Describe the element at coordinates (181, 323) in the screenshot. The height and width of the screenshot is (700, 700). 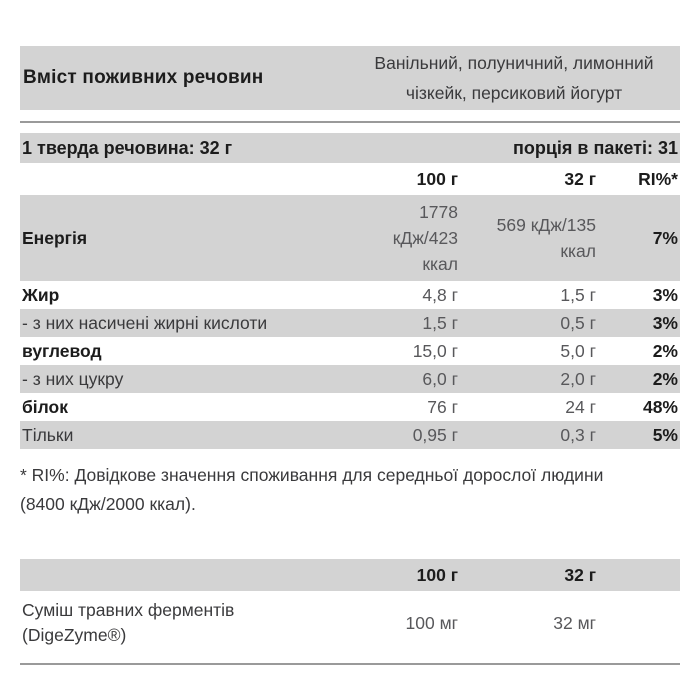
I see `nutrient-label: - з них насичені жирні кислоти` at that location.